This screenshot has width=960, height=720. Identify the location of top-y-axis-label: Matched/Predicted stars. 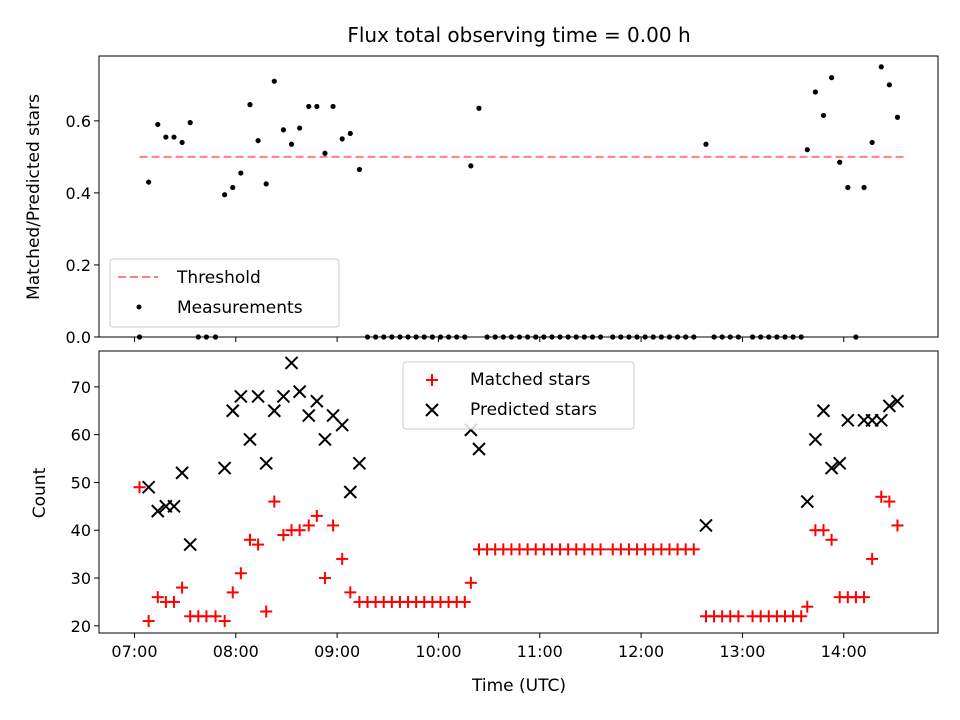
(34, 197).